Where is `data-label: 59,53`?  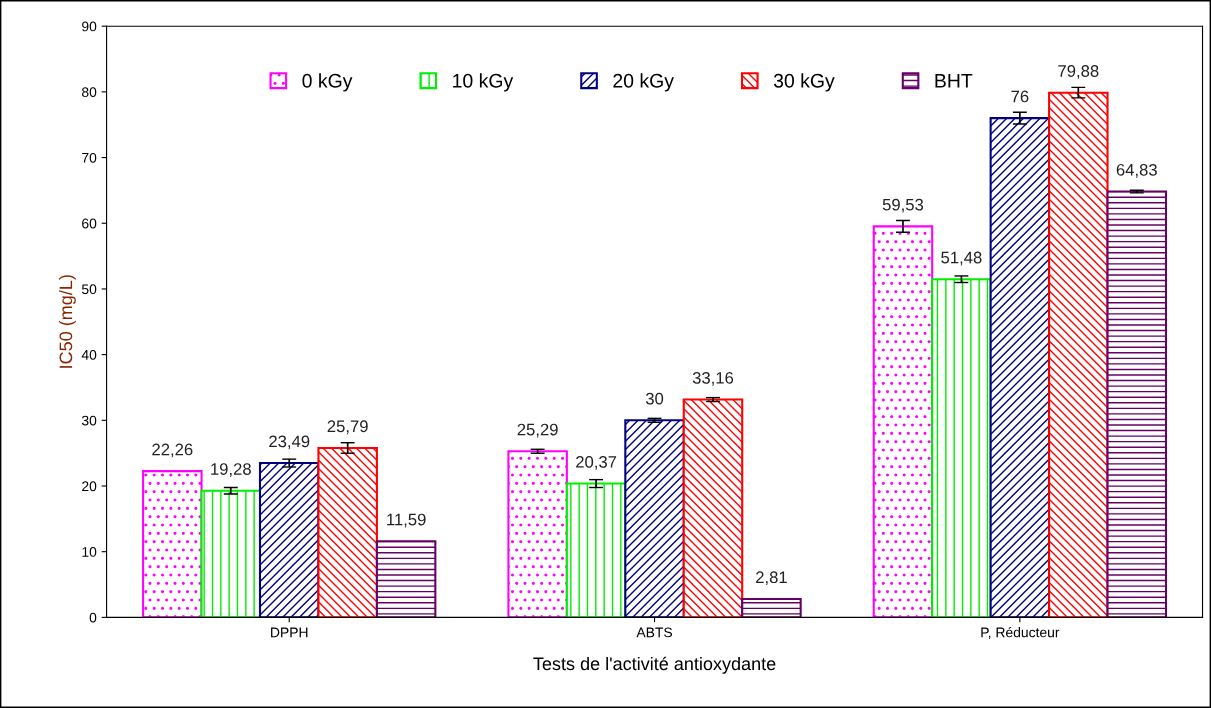 data-label: 59,53 is located at coordinates (903, 205).